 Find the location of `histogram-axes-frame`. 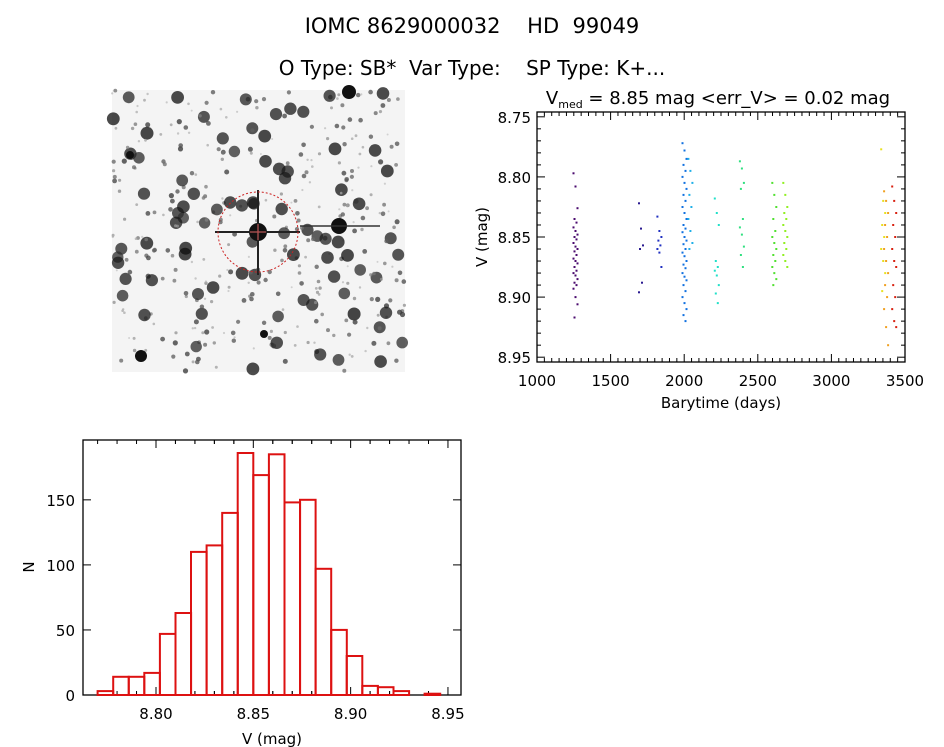

histogram-axes-frame is located at coordinates (272, 567).